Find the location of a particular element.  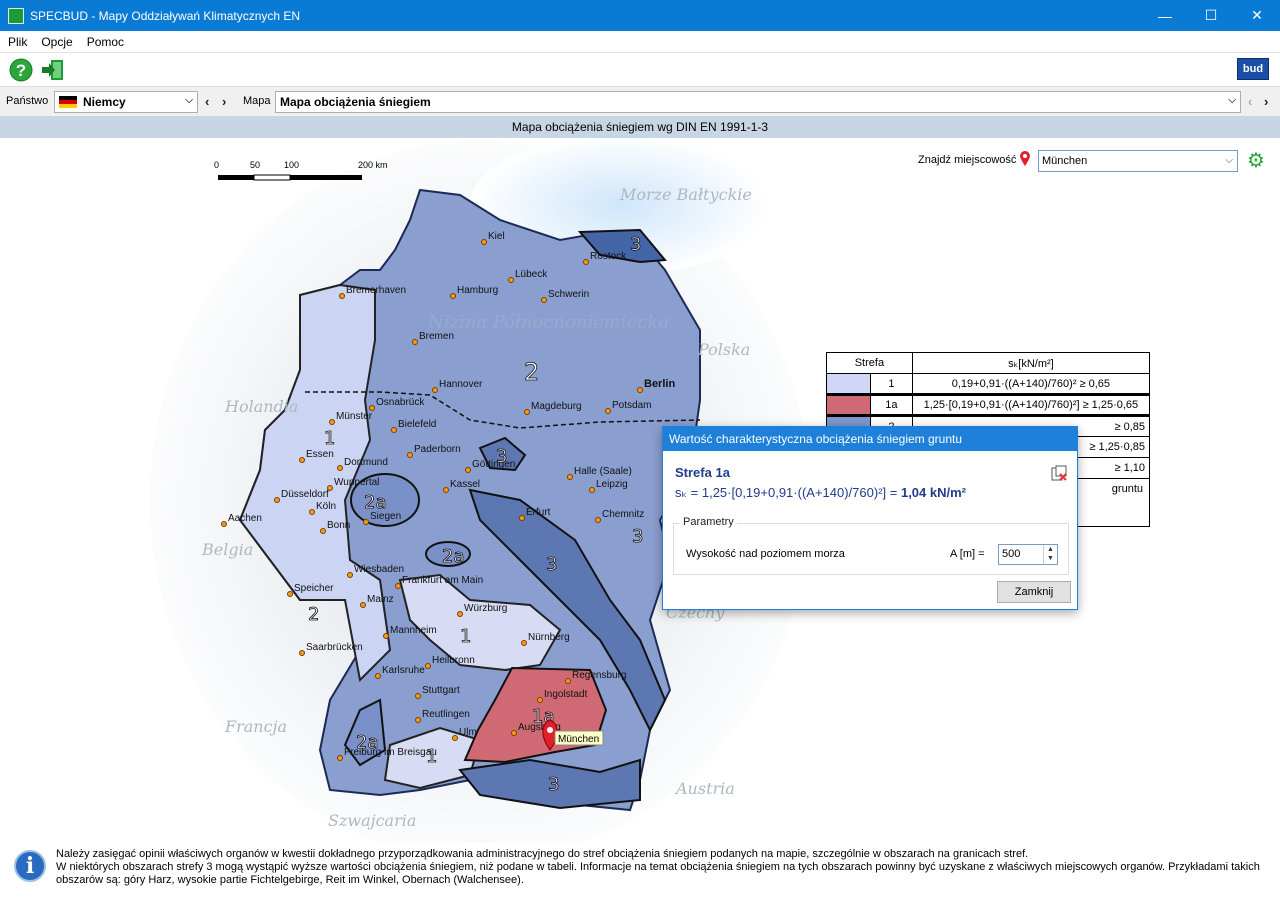

menu-plik: Plik is located at coordinates (18, 41).